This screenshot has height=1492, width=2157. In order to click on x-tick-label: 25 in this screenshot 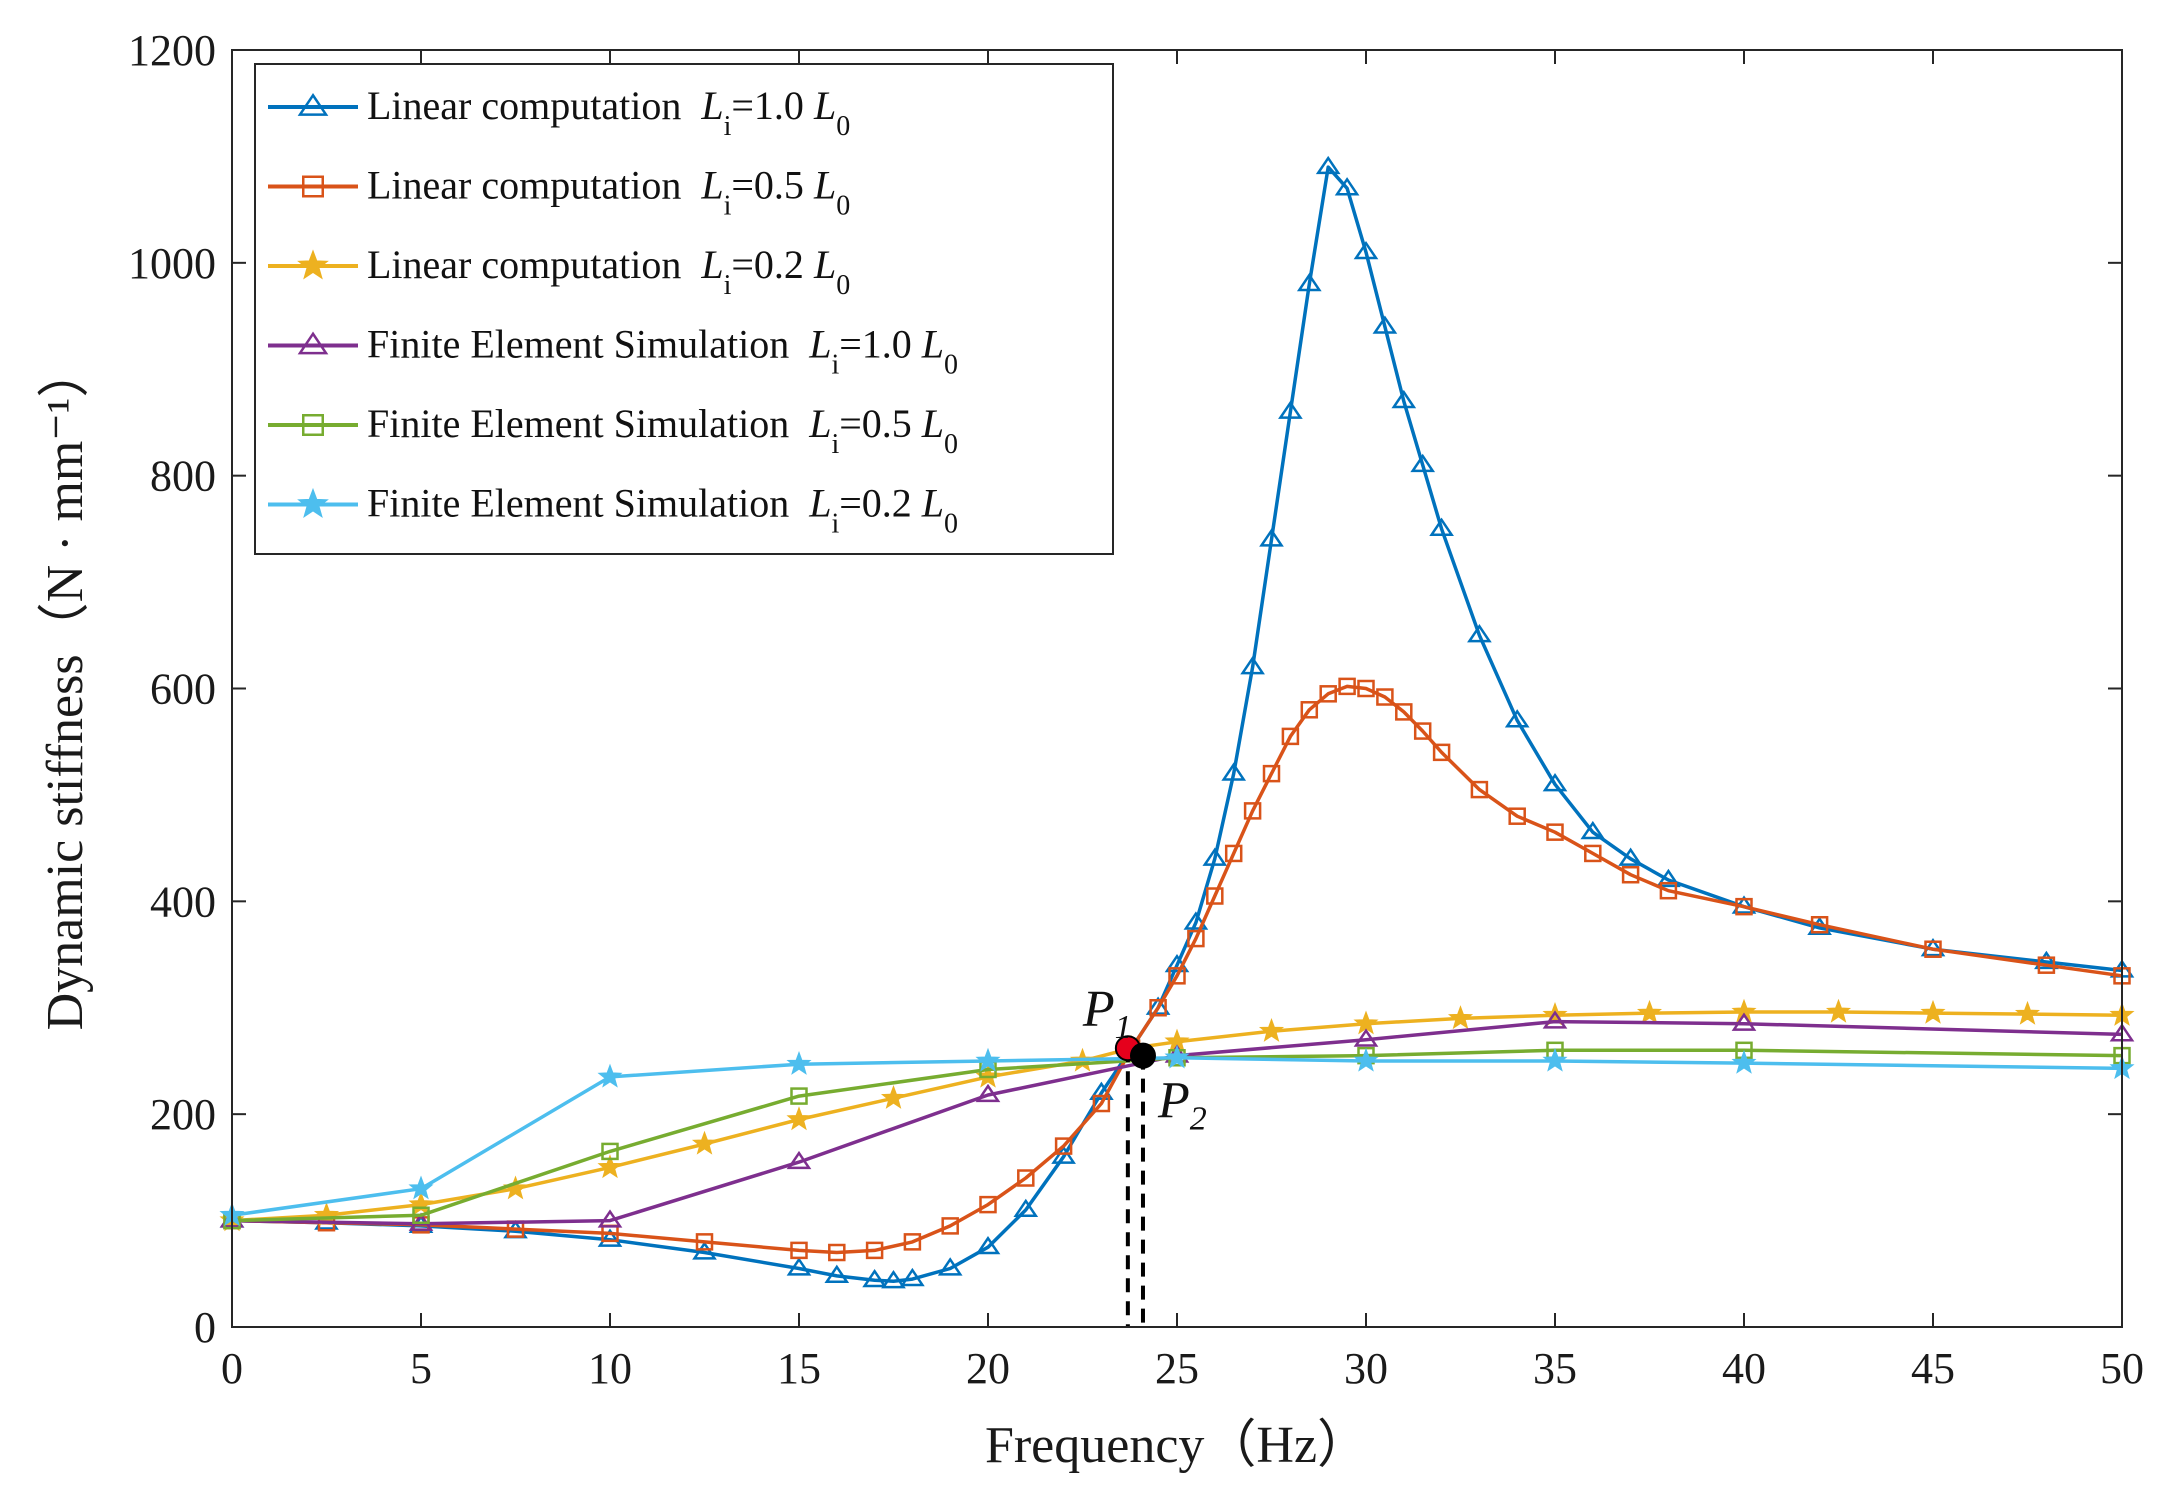, I will do `click(1177, 1368)`.